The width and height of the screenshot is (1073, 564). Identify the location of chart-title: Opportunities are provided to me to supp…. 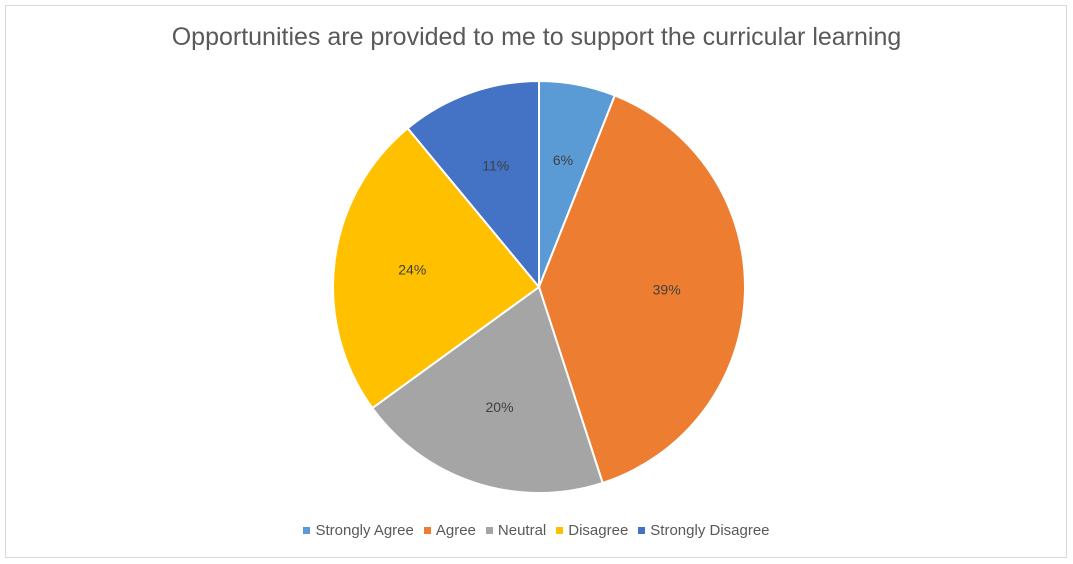
(536, 37).